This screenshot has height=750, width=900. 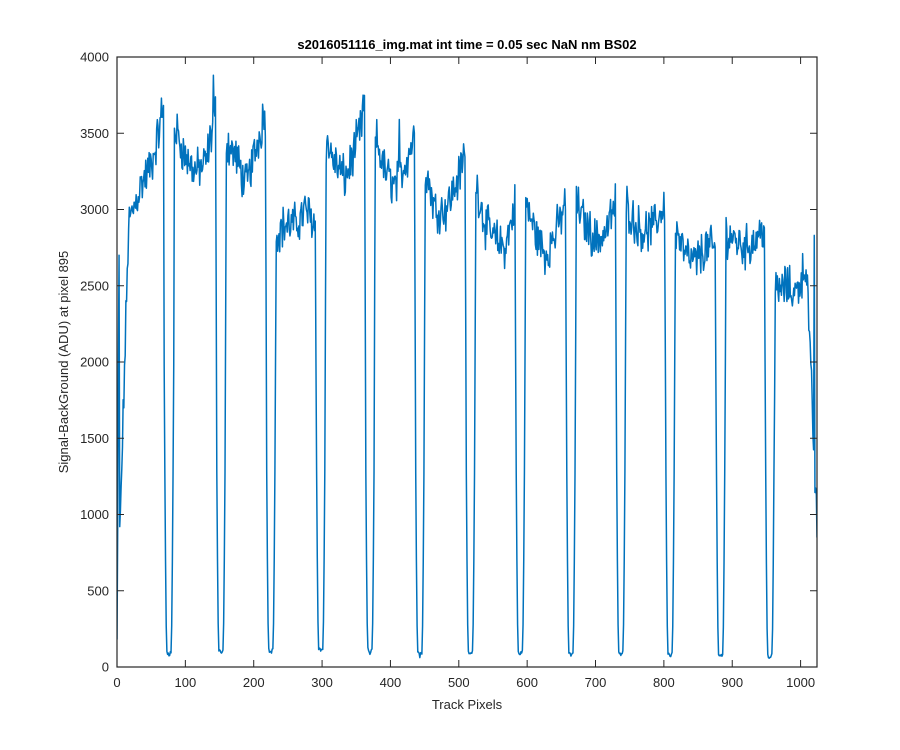 I want to click on y-tick-label: 1500, so click(x=94, y=438).